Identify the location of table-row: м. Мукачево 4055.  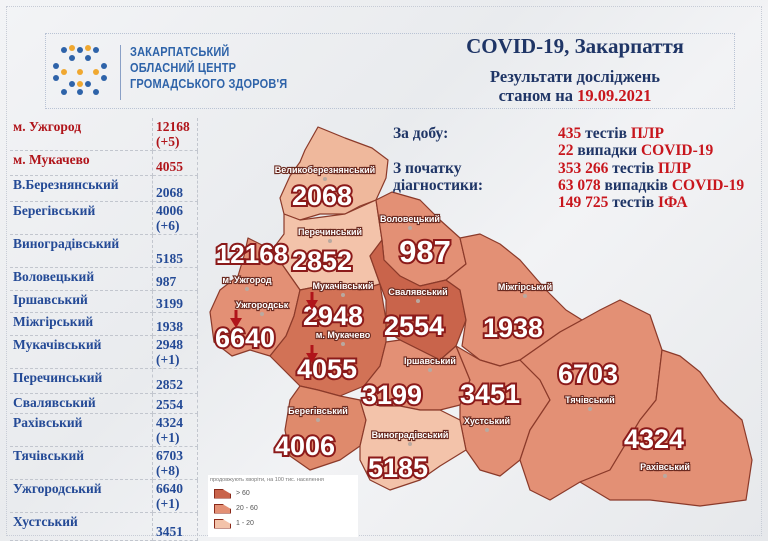
(104, 163).